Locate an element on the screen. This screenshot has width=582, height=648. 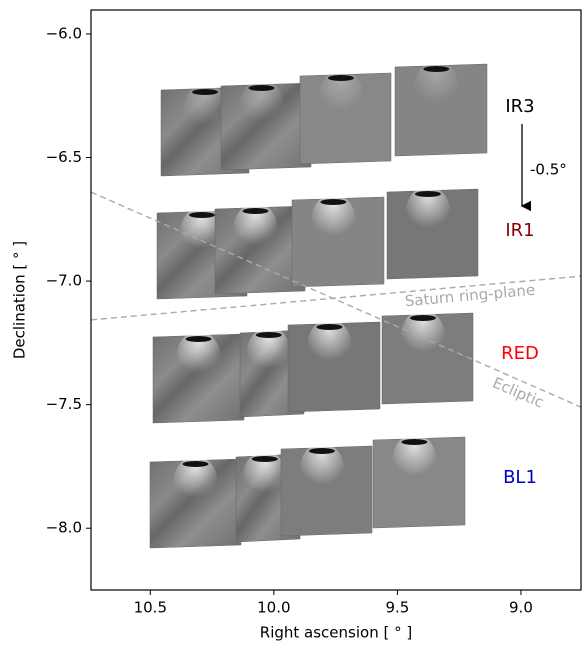
y-tick-label: −7.5 is located at coordinates (64, 404).